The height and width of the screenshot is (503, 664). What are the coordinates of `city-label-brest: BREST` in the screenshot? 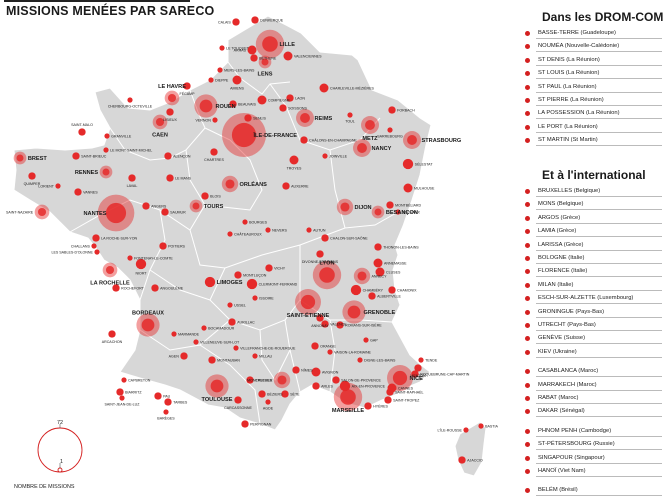 It's located at (38, 159).